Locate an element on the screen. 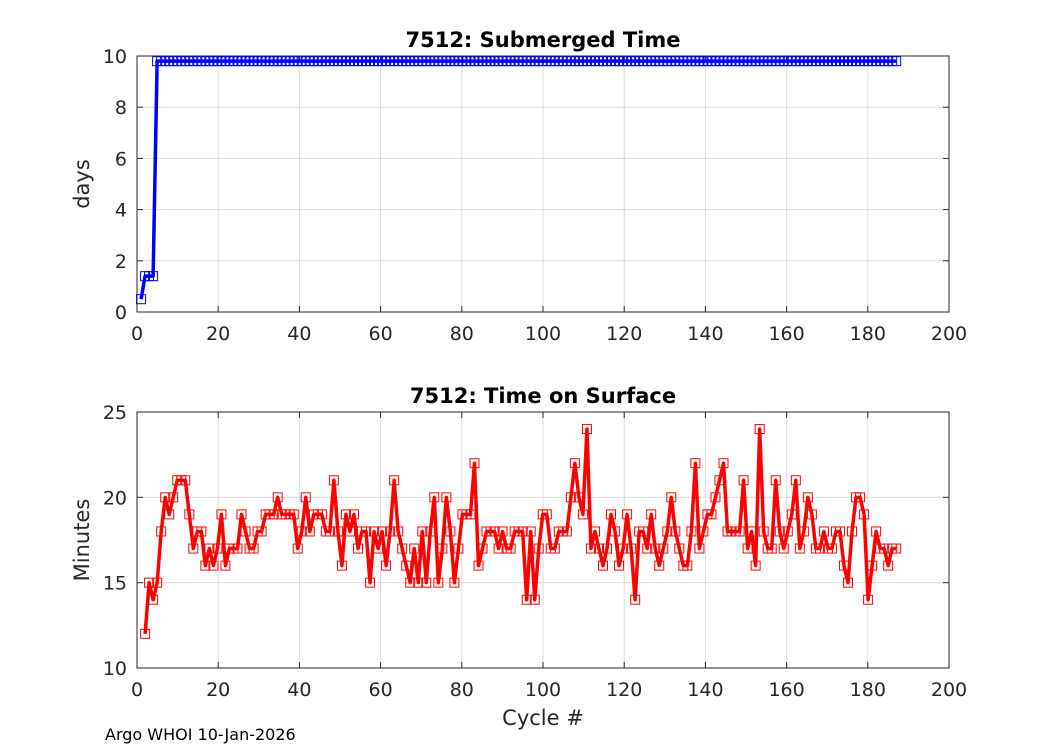 The width and height of the screenshot is (1050, 750). y-tick-label: 0 is located at coordinates (121, 313).